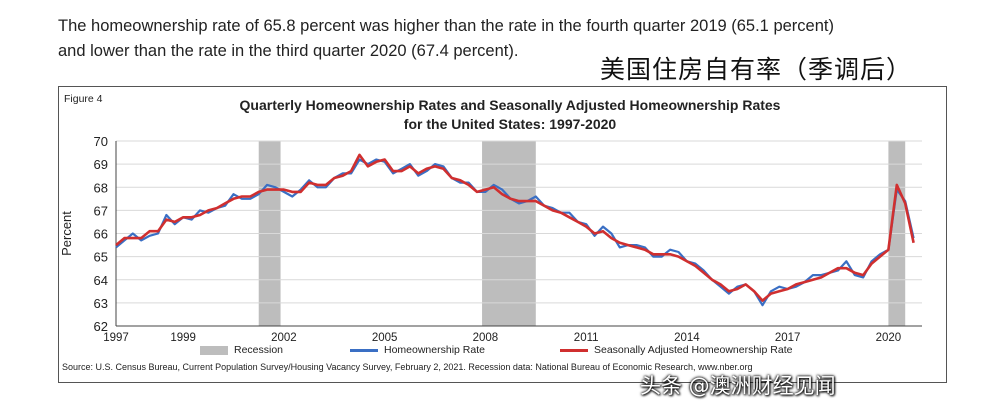  What do you see at coordinates (510, 124) in the screenshot?
I see `chart-title-line-2: for the United States: 1997-2020` at bounding box center [510, 124].